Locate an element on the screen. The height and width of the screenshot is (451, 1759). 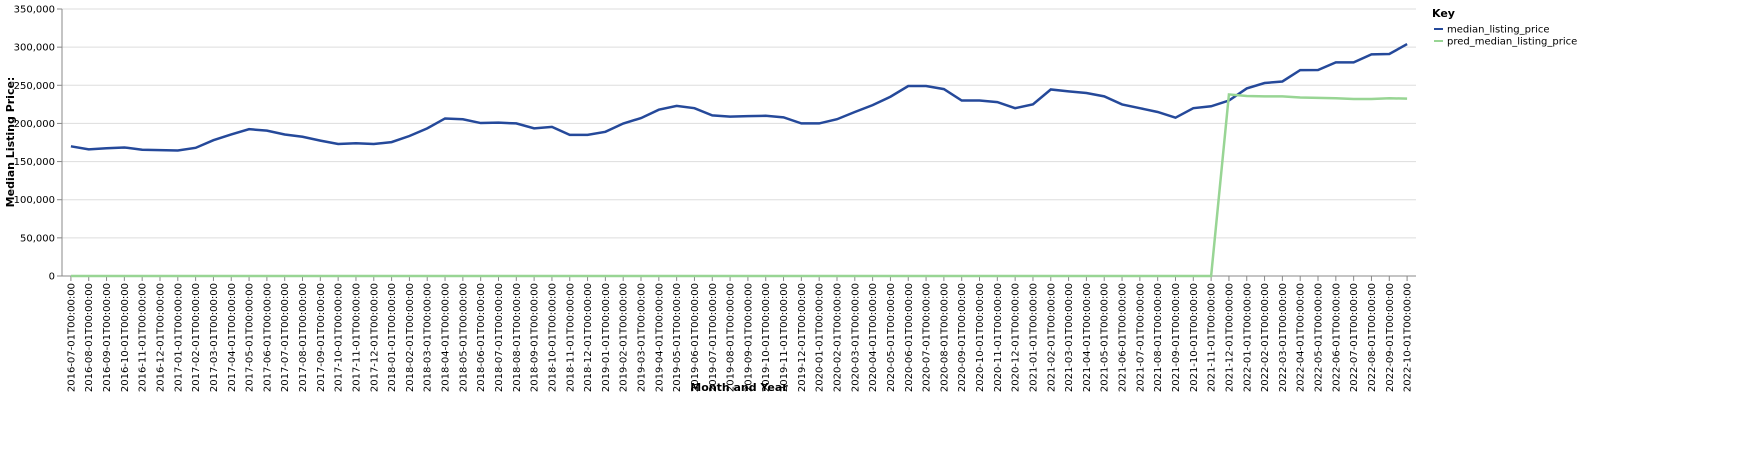
x-tick-label: 2021-09-01T00:00:00 is located at coordinates (1176, 337).